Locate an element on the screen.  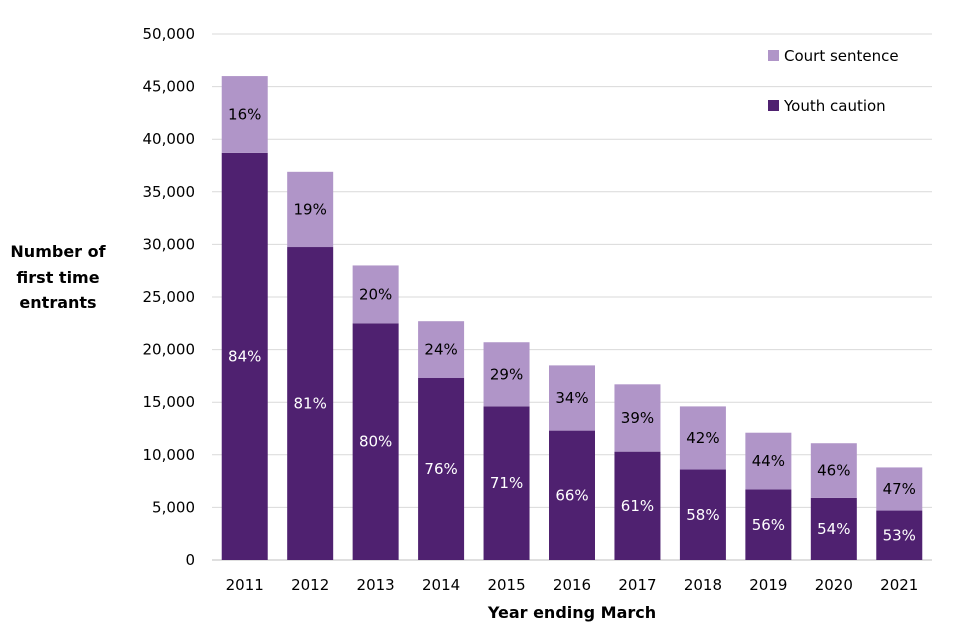
data-label: 24% is located at coordinates (440, 350).